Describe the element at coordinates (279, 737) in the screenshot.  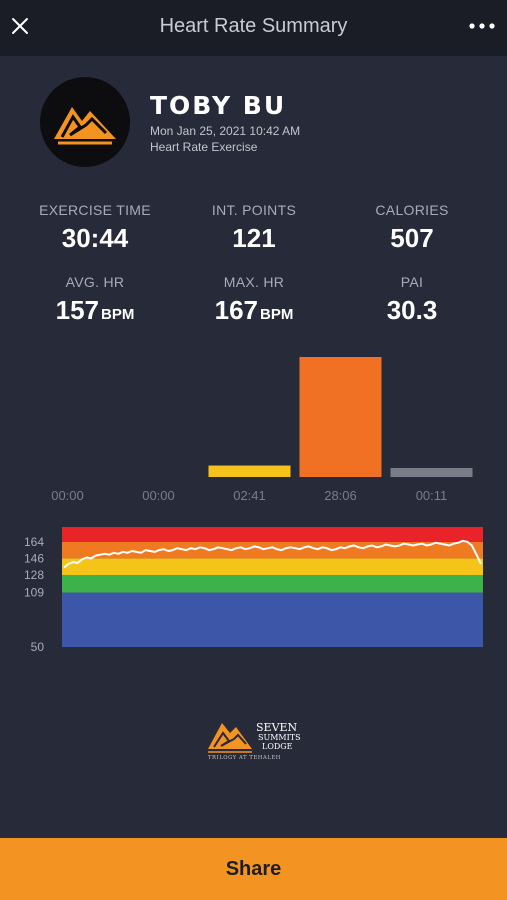
I see `brand-line-2: SUMMITS` at that location.